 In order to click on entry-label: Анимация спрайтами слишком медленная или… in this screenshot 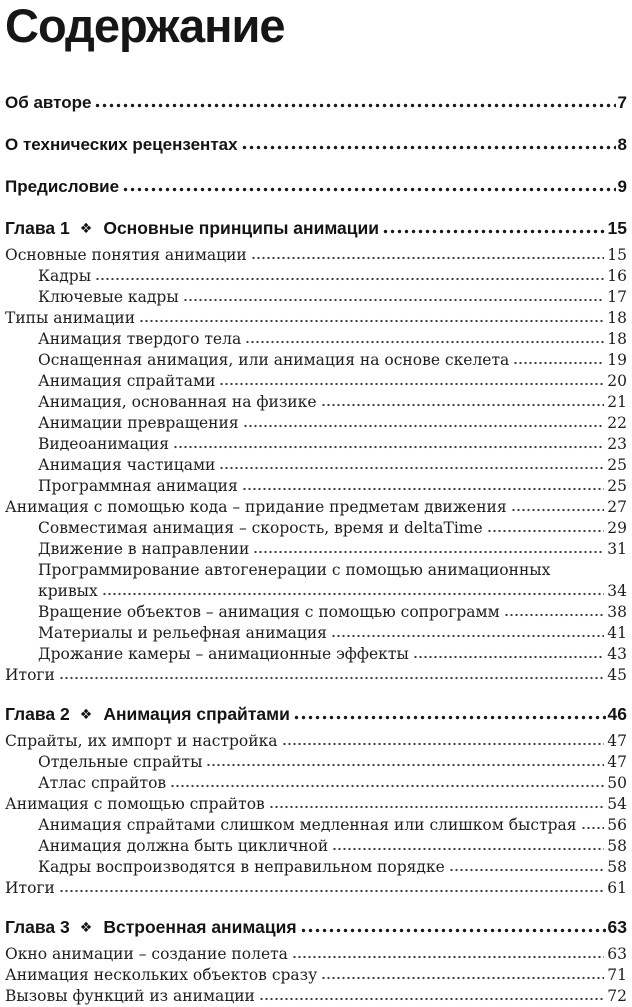, I will do `click(307, 825)`.